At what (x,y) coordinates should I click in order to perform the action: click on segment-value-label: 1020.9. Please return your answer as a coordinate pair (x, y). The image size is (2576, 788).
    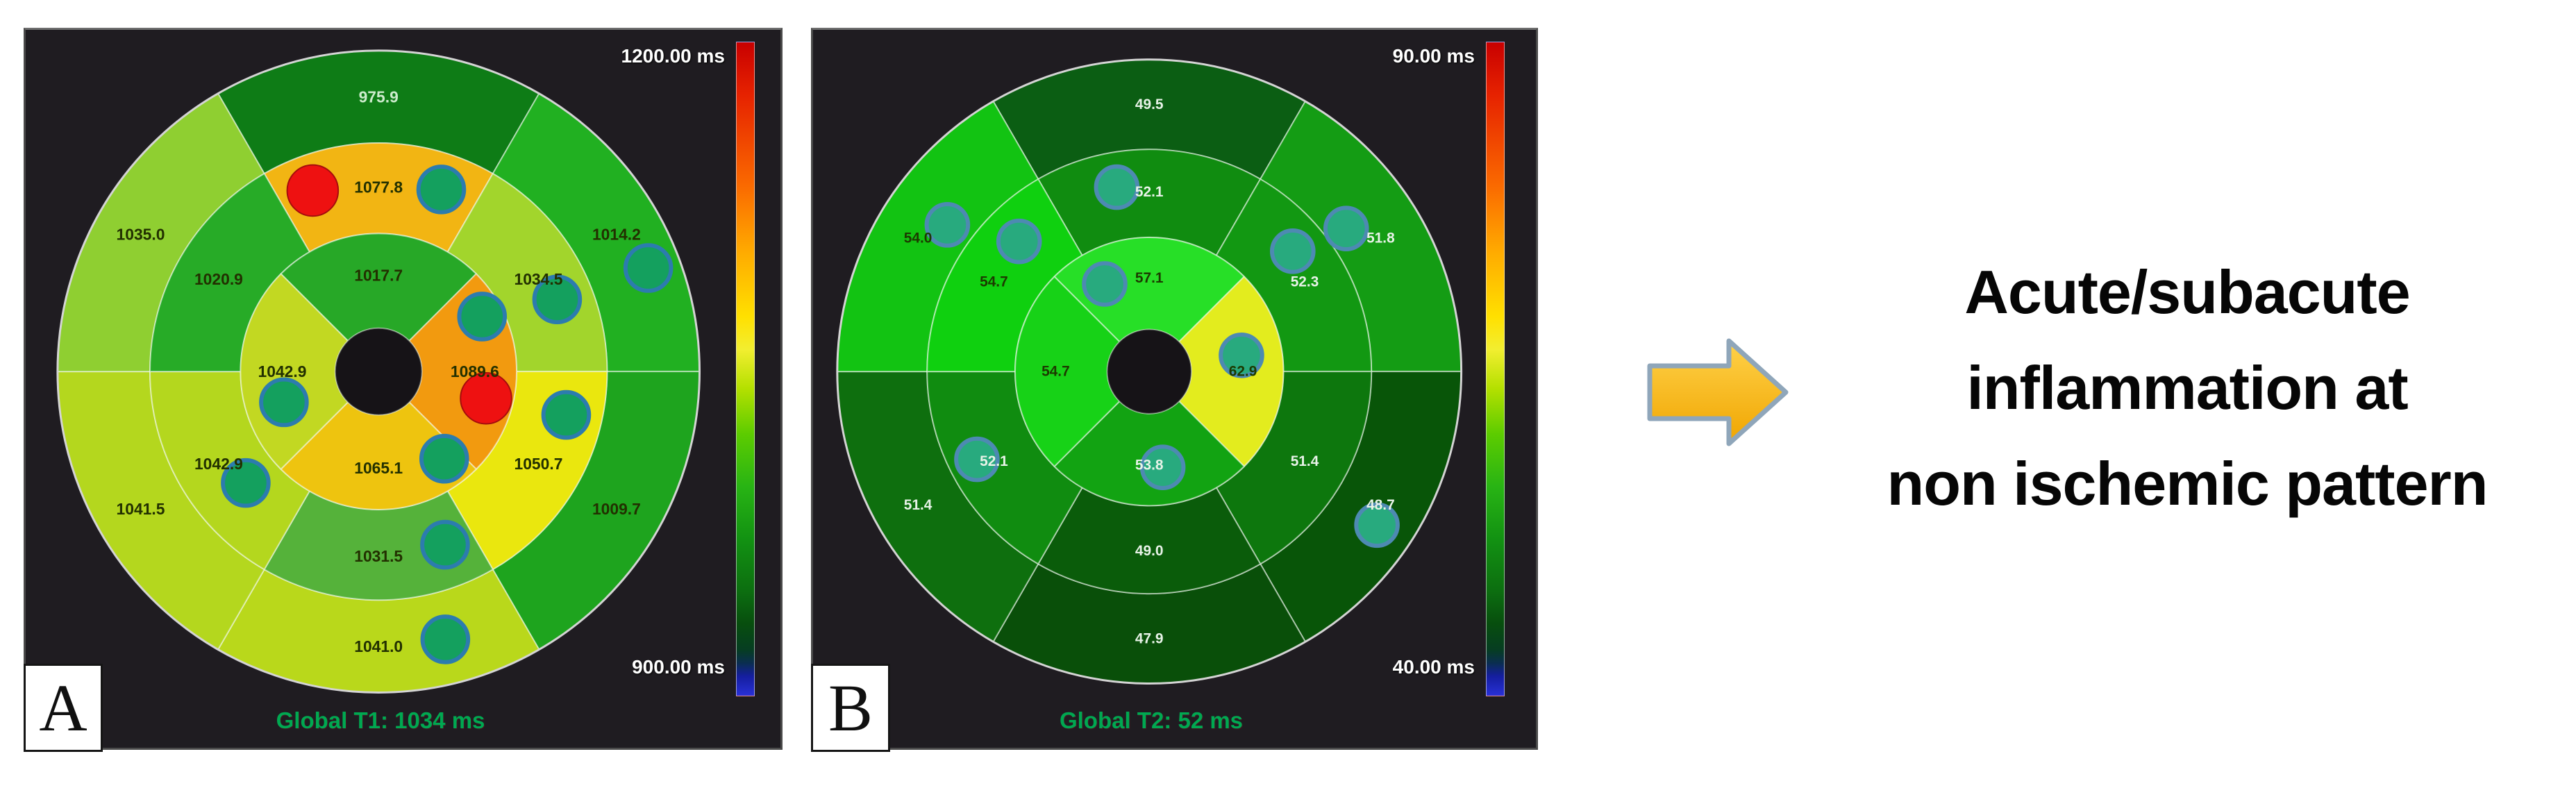
    Looking at the image, I should click on (218, 279).